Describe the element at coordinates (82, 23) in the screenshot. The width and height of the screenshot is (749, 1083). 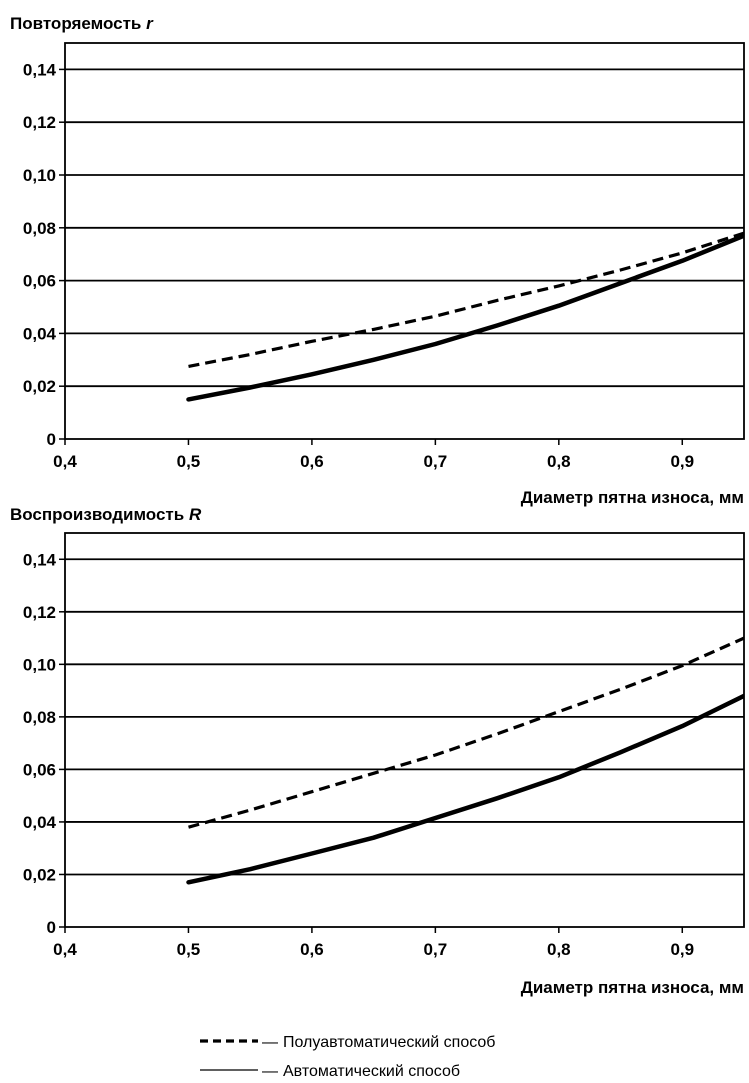
I see `y-axis-title: Повторяемость r` at that location.